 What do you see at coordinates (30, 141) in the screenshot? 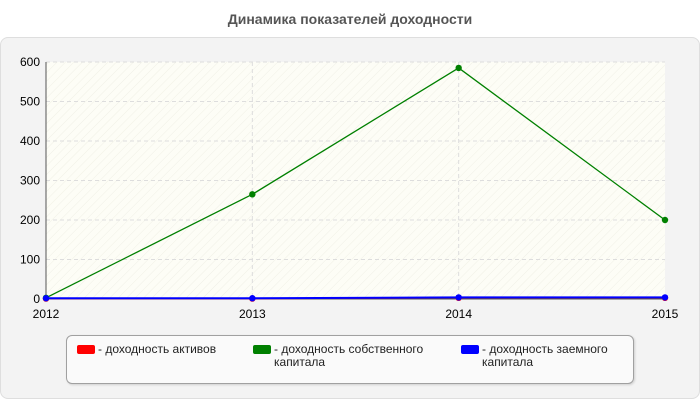
I see `y-tick-label: 400` at bounding box center [30, 141].